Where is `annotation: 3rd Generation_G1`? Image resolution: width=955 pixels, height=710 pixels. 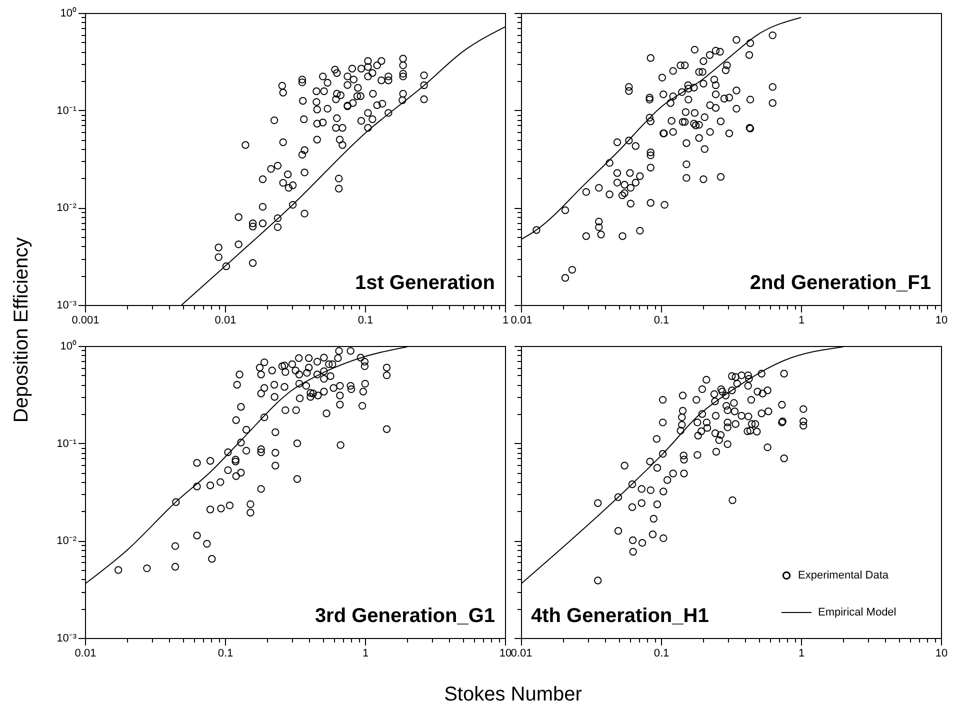
annotation: 3rd Generation_G1 is located at coordinates (404, 616).